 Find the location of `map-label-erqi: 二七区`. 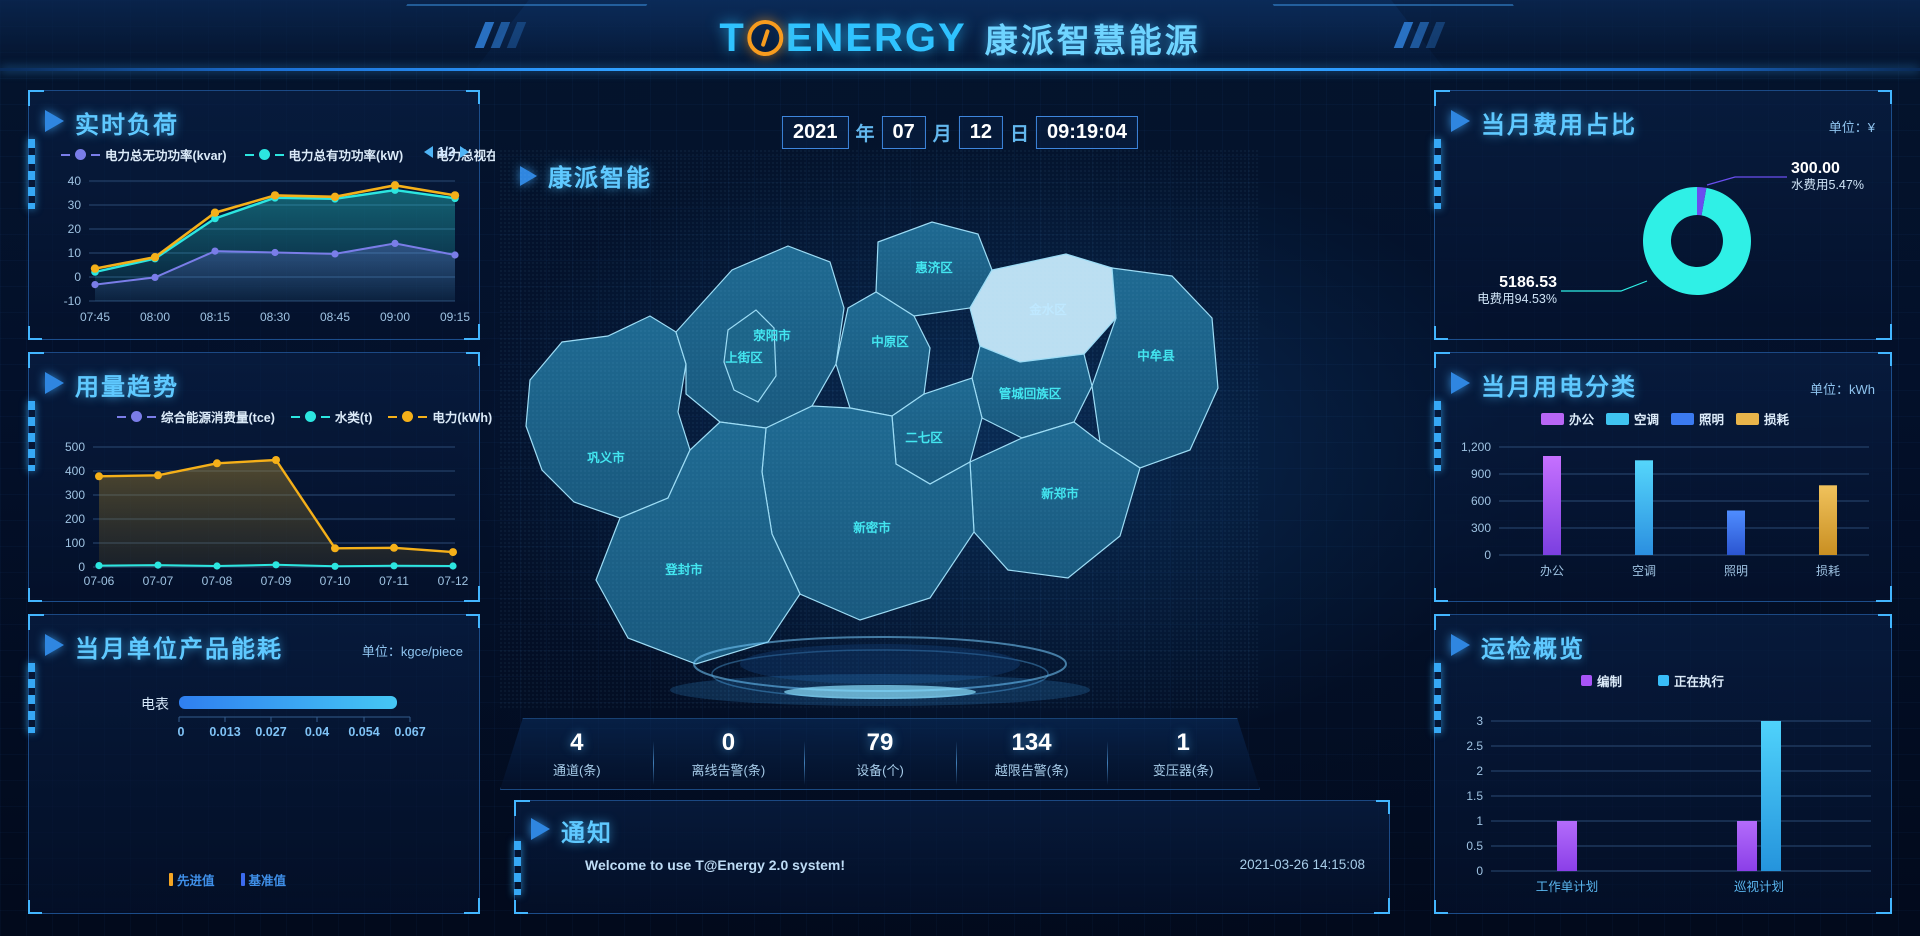

map-label-erqi: 二七区 is located at coordinates (924, 438).